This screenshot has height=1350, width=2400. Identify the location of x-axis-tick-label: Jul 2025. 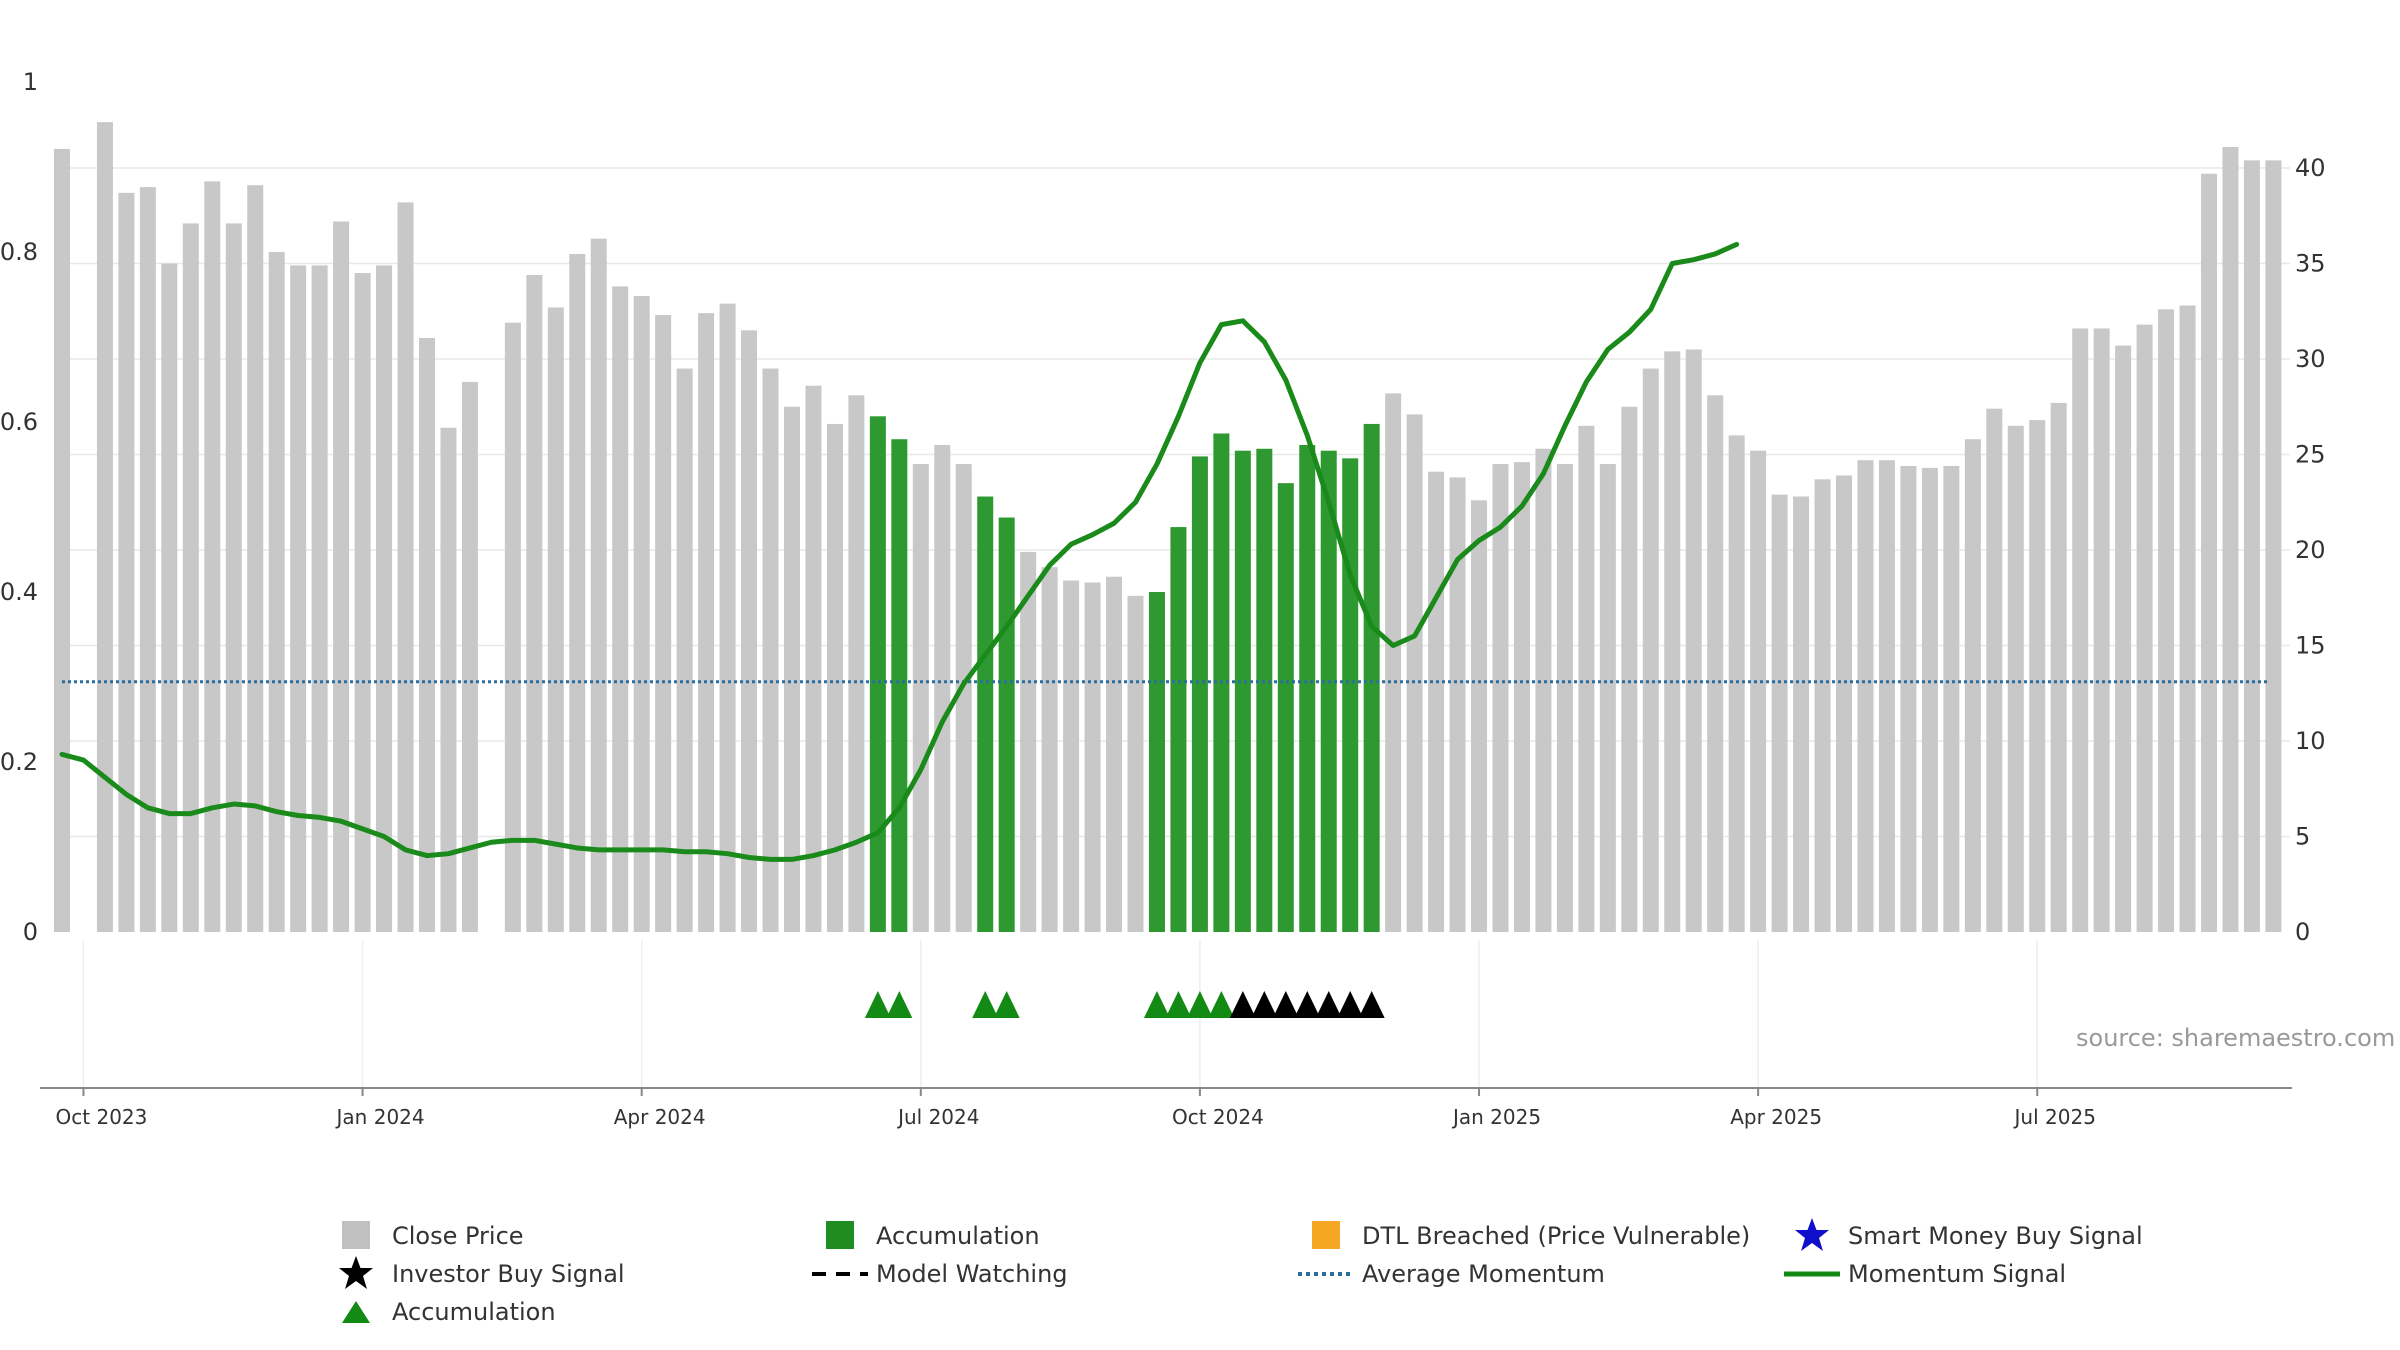
(2054, 1117).